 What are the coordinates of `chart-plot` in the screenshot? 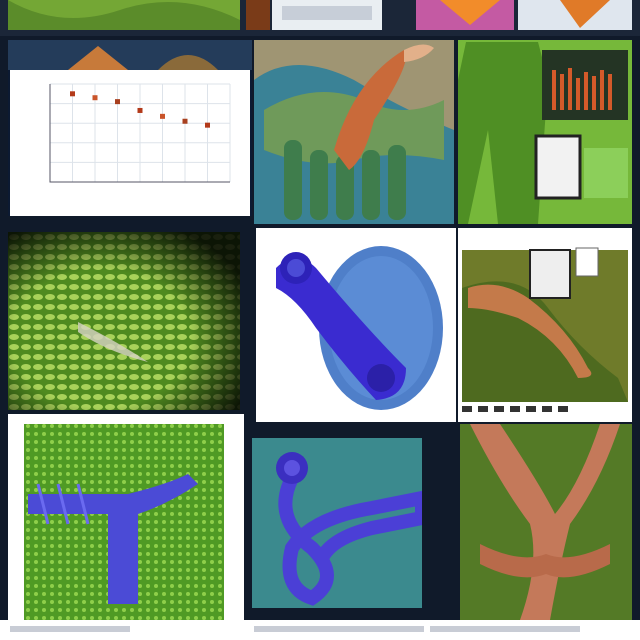 It's located at (140, 133).